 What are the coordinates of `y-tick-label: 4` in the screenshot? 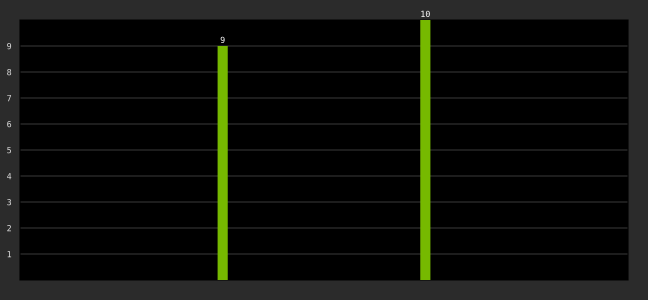 It's located at (9, 176).